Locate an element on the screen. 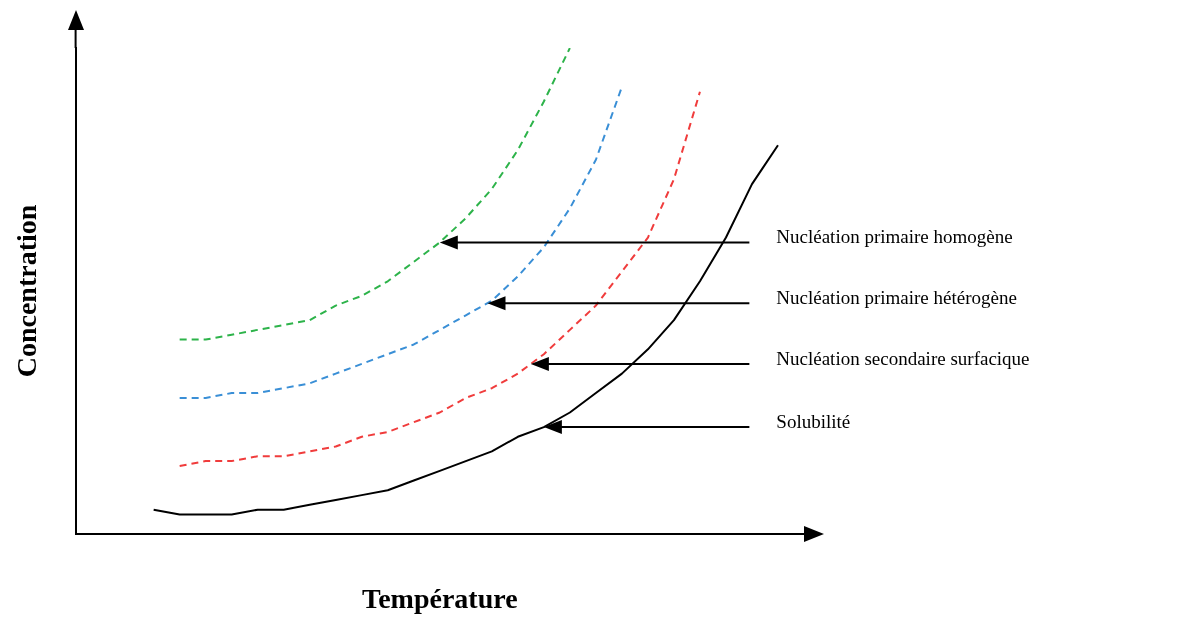 The image size is (1192, 630). text: Nucléation secondaire surfacique is located at coordinates (903, 358).